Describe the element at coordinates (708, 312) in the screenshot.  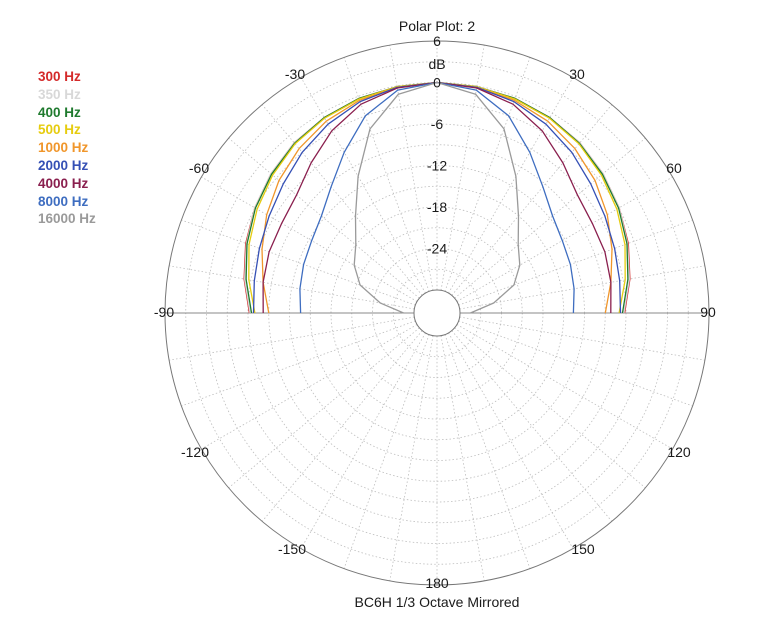
I see `angle-tick-label: 90` at that location.